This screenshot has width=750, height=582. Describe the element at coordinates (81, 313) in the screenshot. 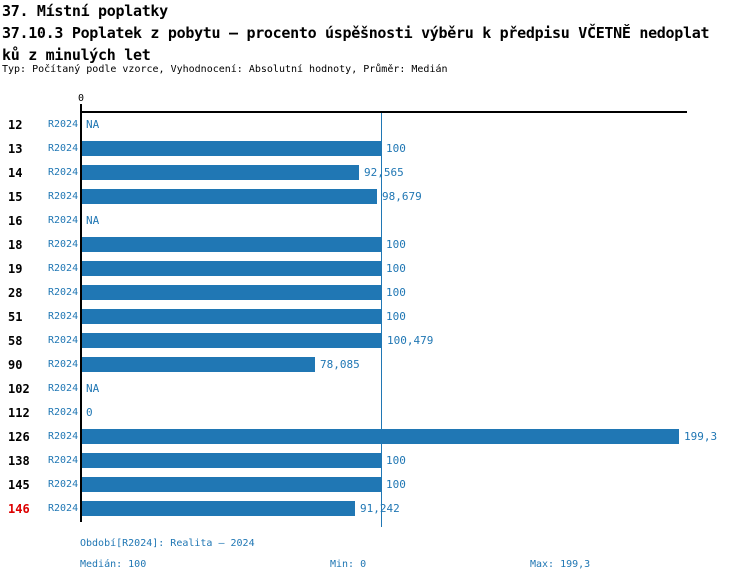

I see `y-axis-line` at that location.